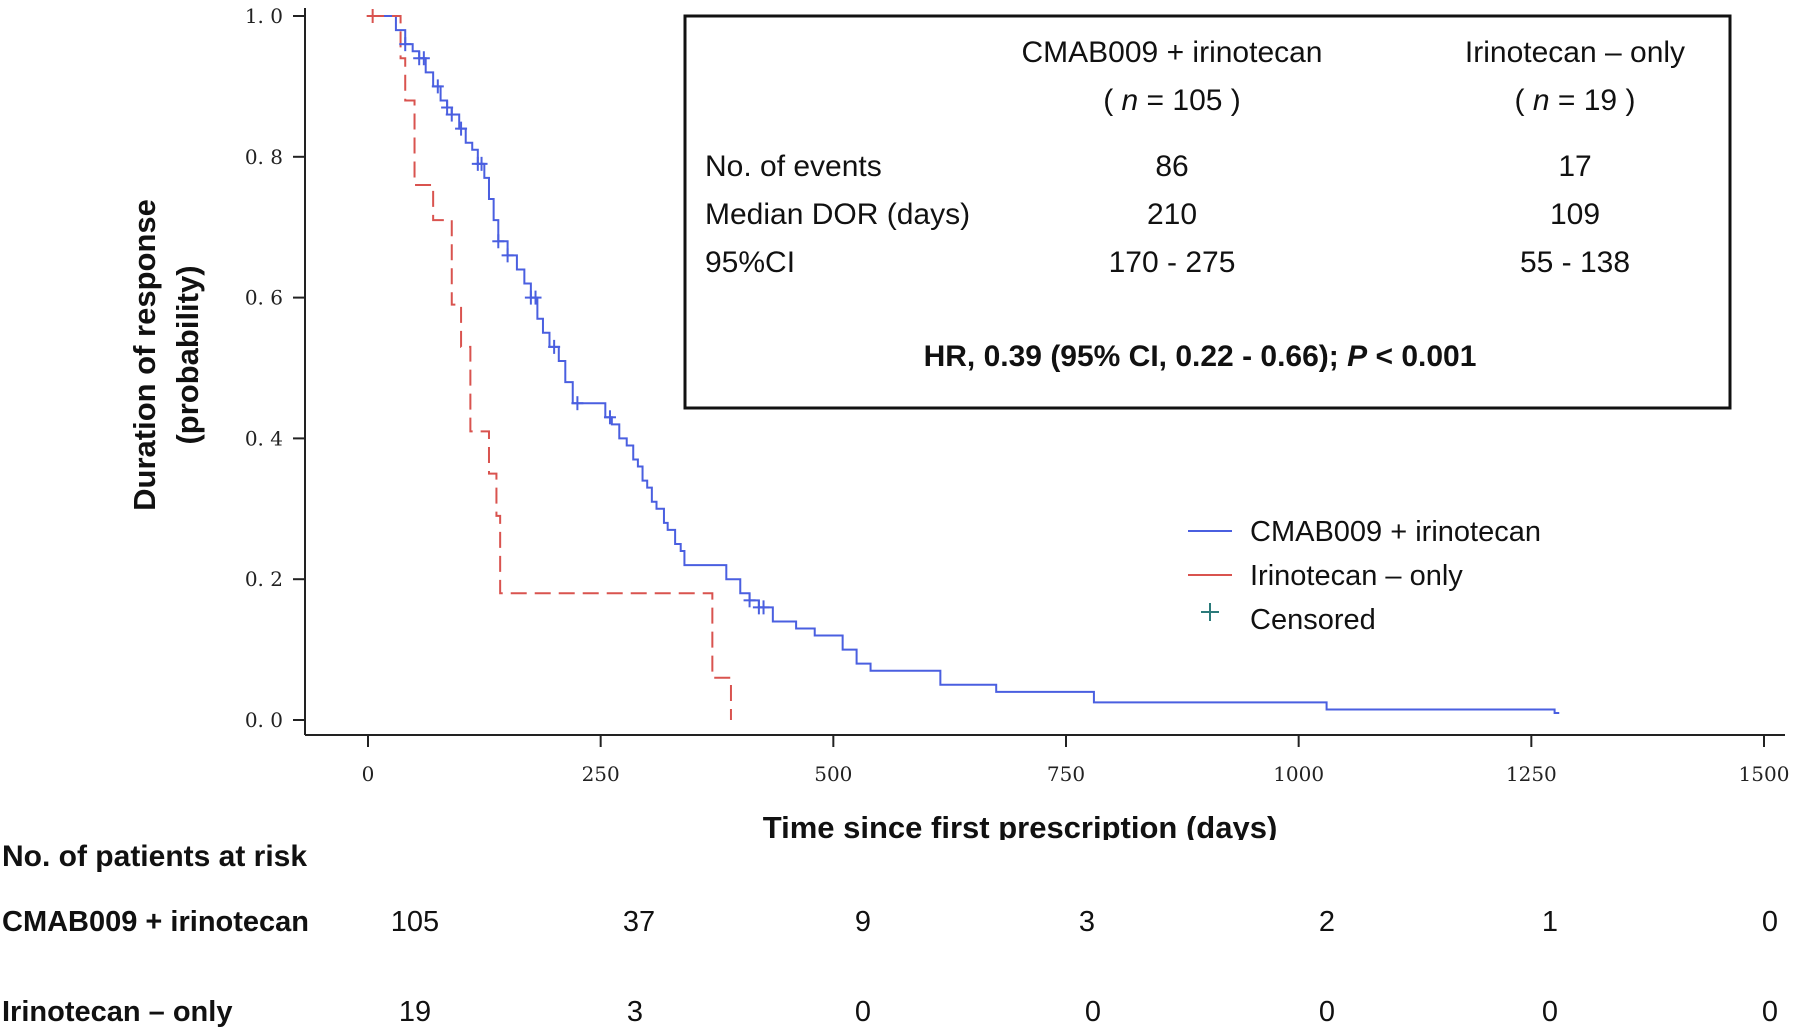 The height and width of the screenshot is (1035, 1800). What do you see at coordinates (793, 166) in the screenshot?
I see `stats-row-label: No. of events` at bounding box center [793, 166].